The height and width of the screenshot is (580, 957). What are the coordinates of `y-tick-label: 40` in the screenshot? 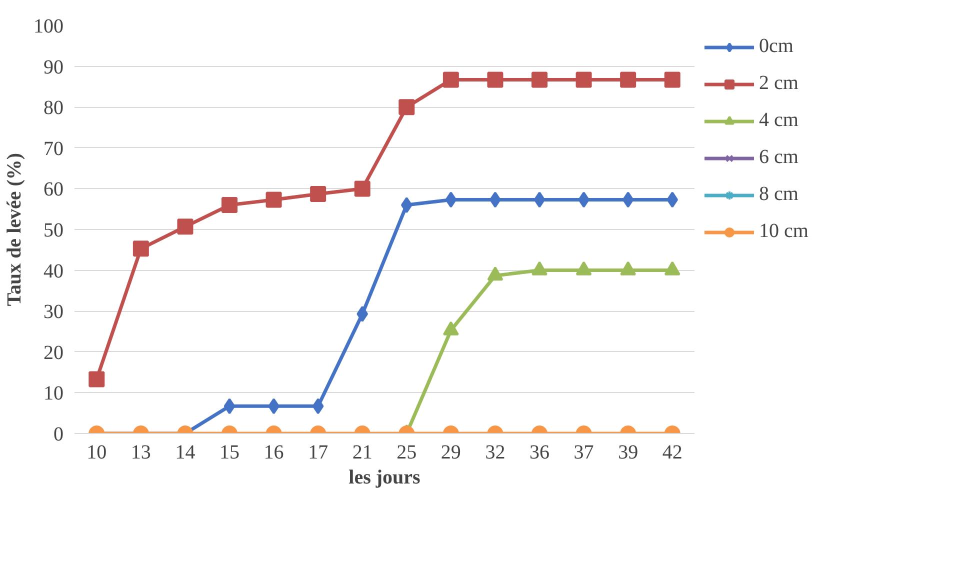 It's located at (54, 271).